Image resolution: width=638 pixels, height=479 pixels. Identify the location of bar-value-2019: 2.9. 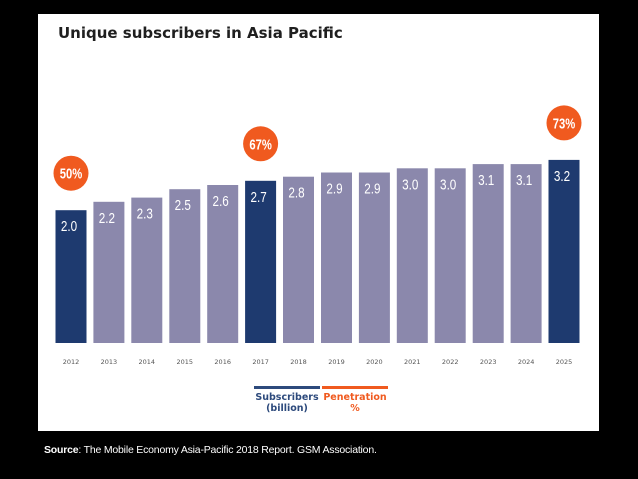
(334, 188).